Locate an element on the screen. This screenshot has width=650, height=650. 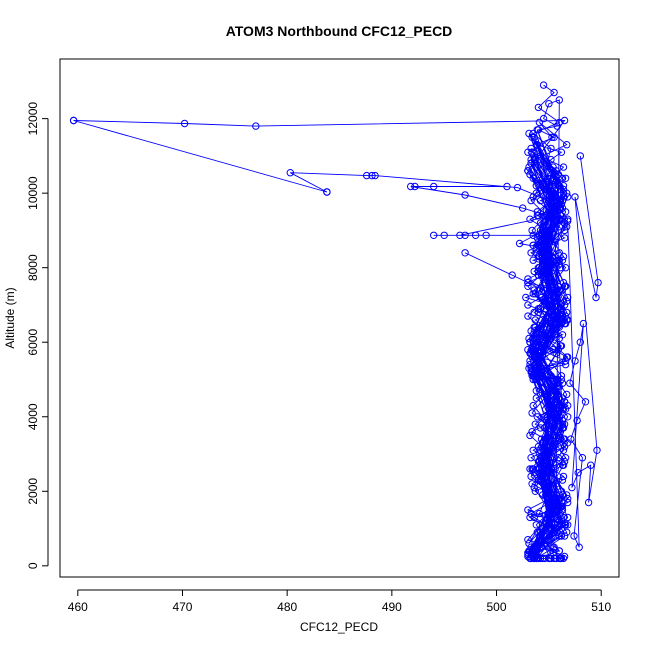
y-axis: 0 2000 4000 6000 8000 10000 12000 is located at coordinates (37, 335).